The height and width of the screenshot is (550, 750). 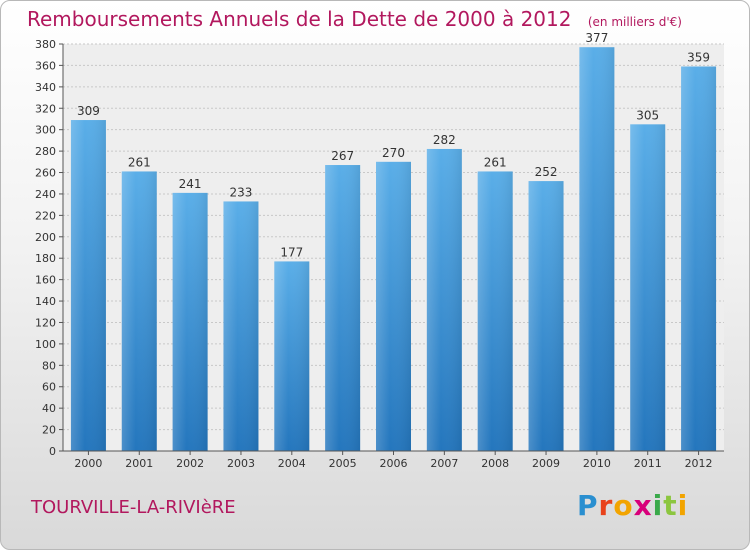 What do you see at coordinates (45, 44) in the screenshot?
I see `y-tick-label: 380` at bounding box center [45, 44].